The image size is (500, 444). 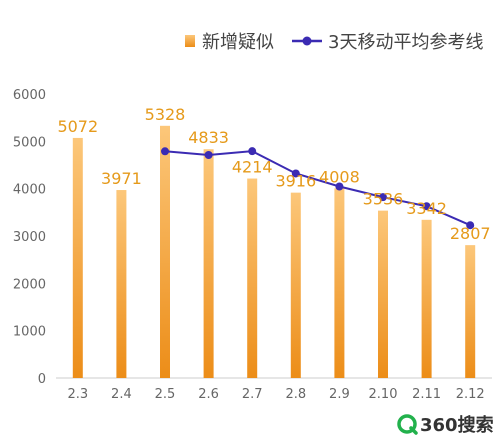 I want to click on bar-value-label: 4833, so click(x=208, y=137).